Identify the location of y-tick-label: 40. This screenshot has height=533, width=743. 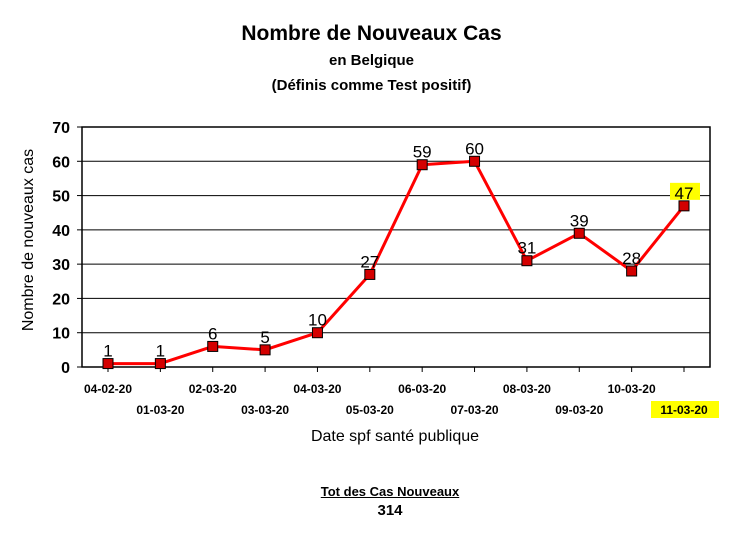
(61, 231).